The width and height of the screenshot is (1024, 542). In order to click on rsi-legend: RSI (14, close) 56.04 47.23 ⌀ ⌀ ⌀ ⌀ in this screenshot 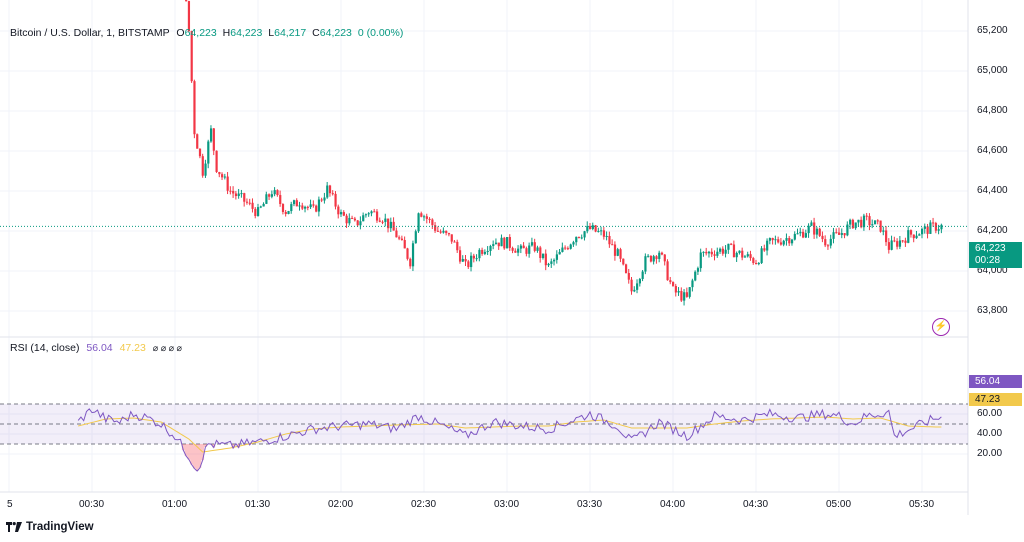, I will do `click(96, 348)`.